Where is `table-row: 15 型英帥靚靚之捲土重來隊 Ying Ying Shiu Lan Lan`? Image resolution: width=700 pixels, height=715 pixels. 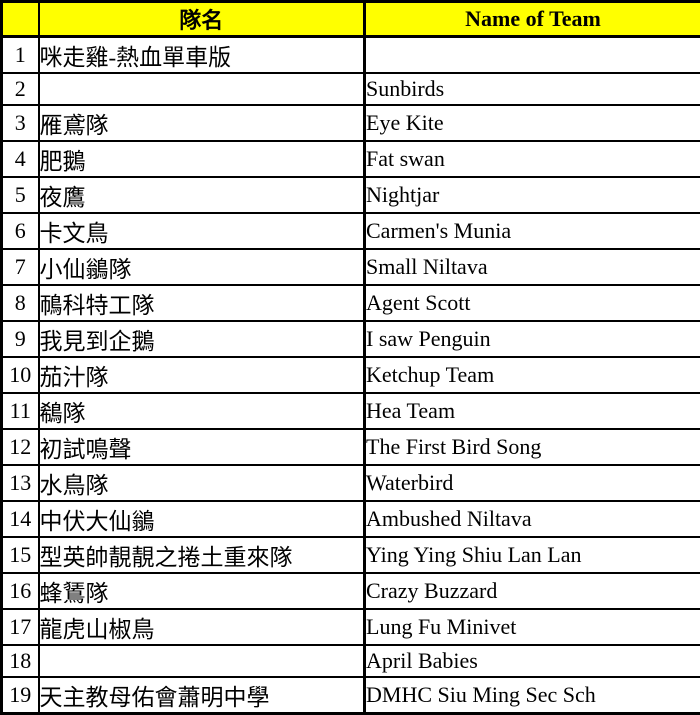 table-row: 15 型英帥靚靚之捲土重來隊 Ying Ying Shiu Lan Lan is located at coordinates (351, 555).